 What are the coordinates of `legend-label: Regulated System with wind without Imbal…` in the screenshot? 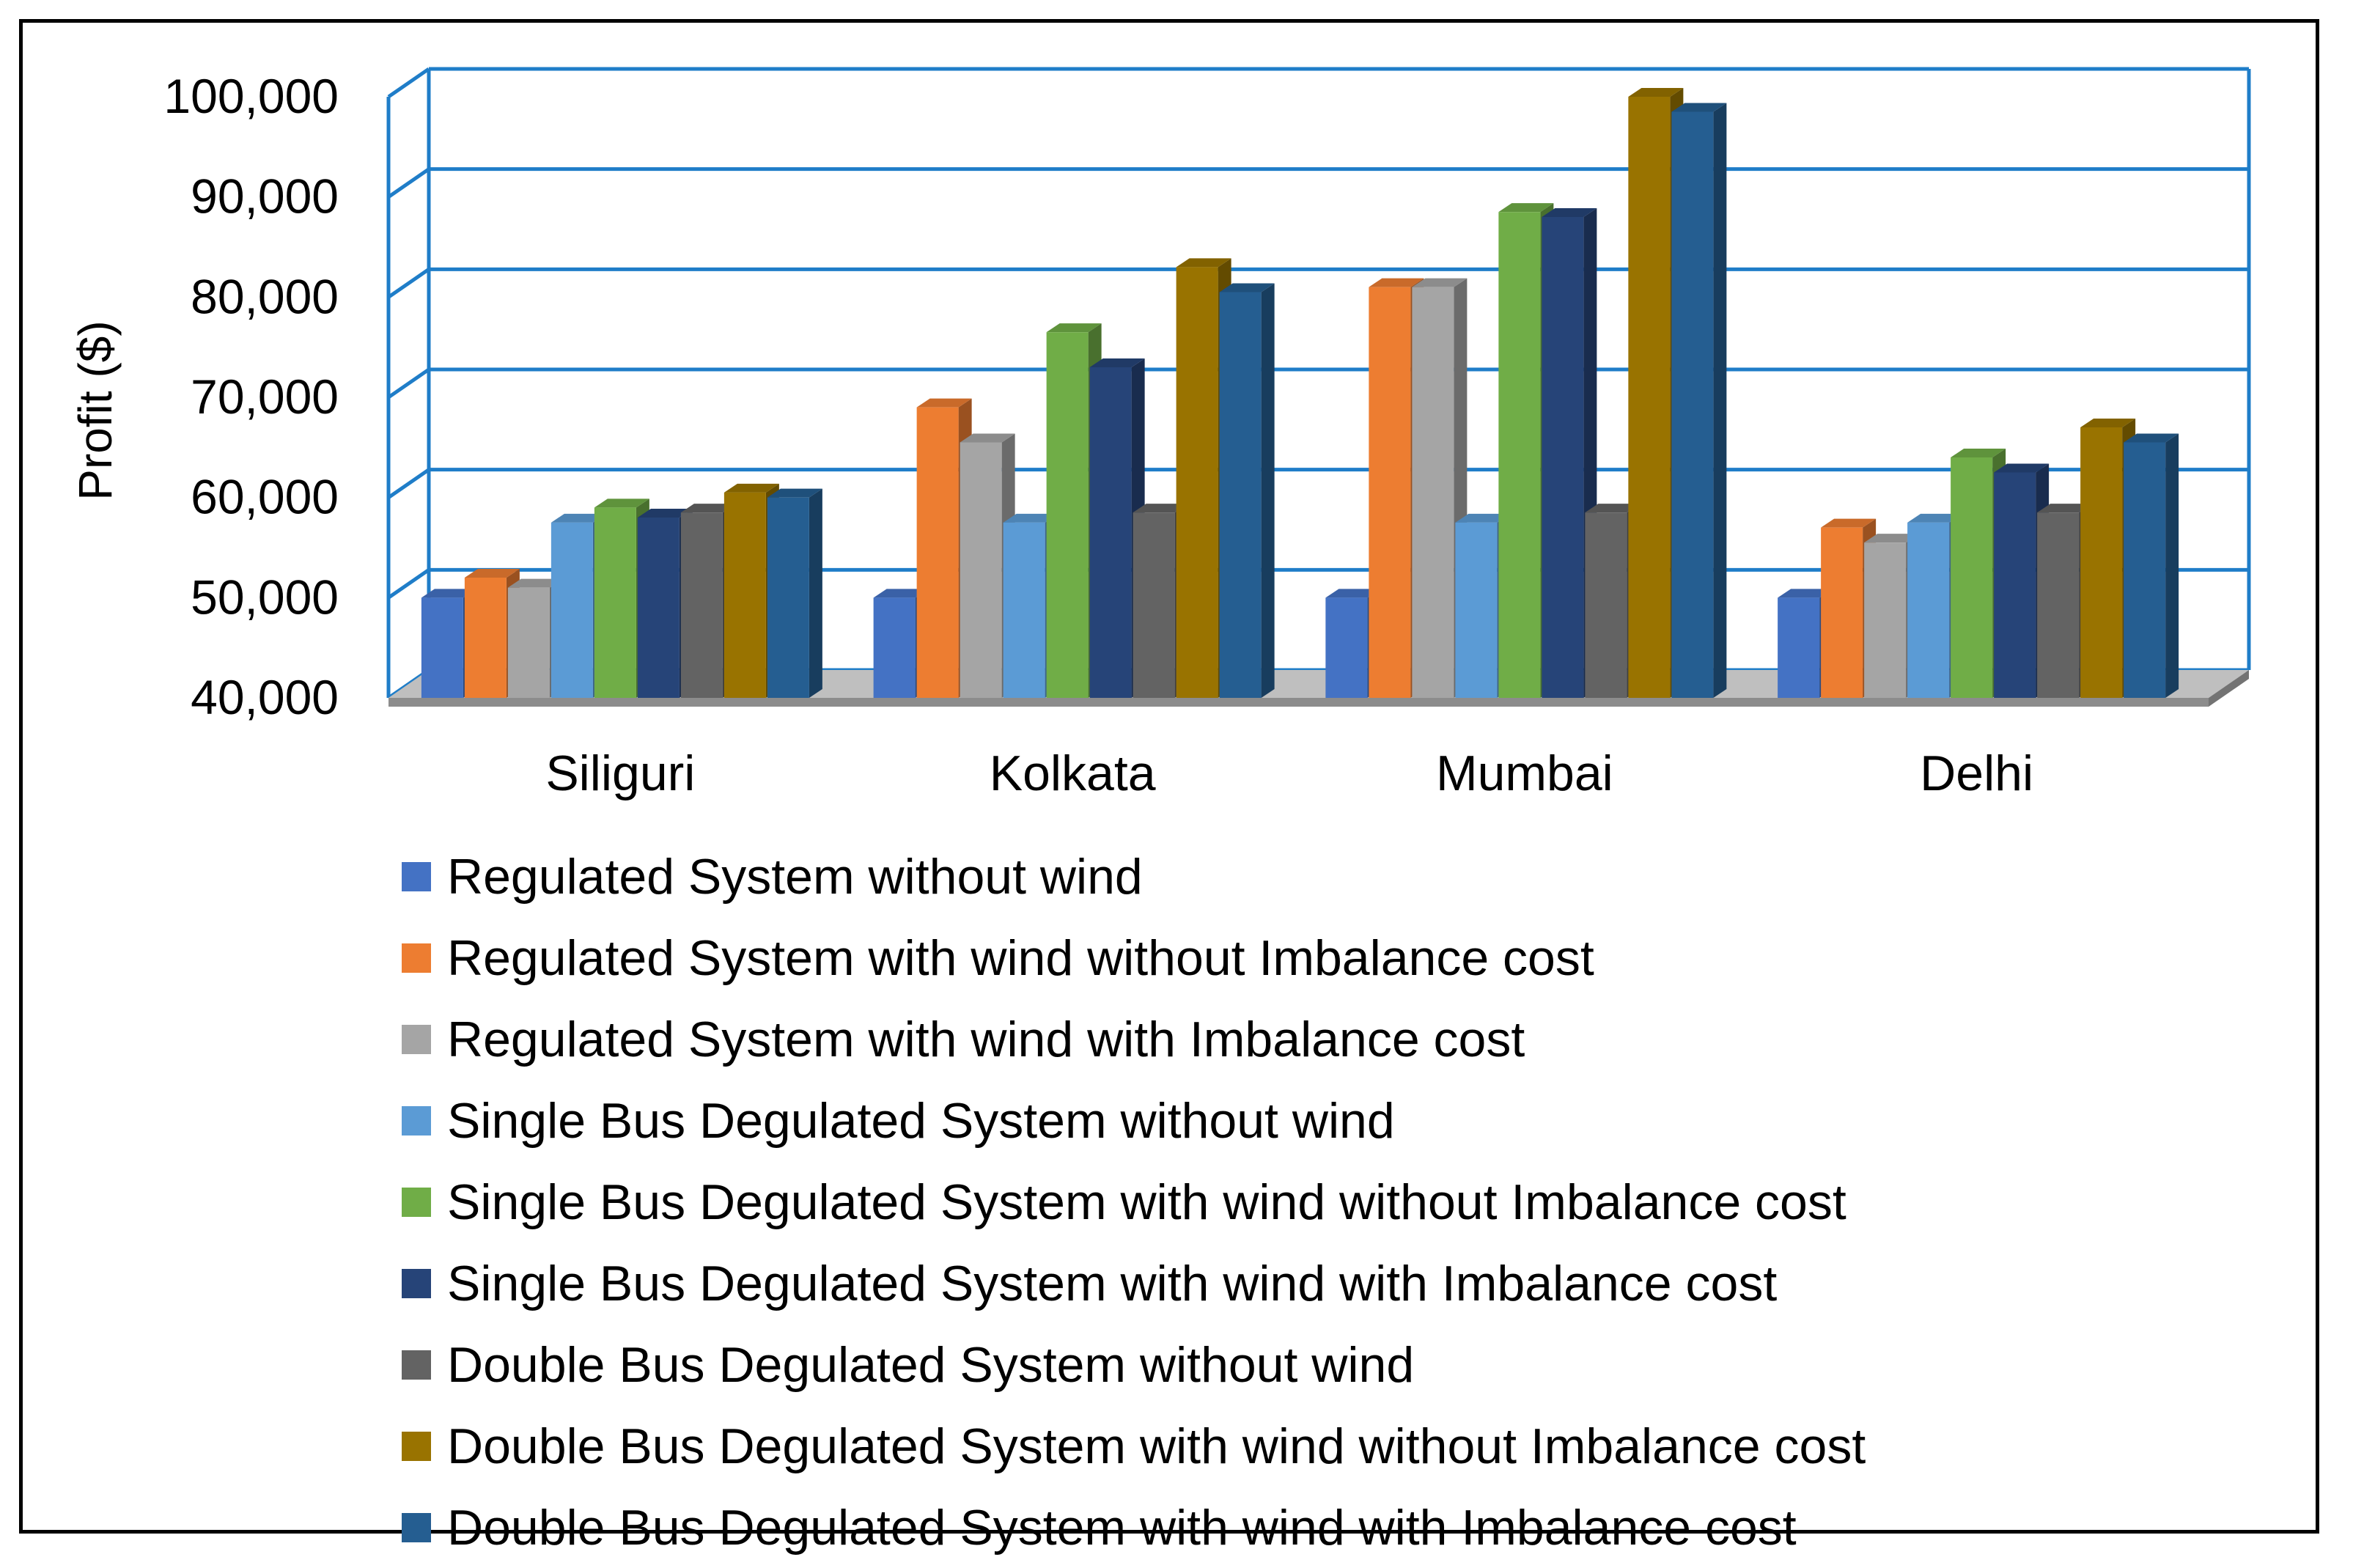 It's located at (1021, 958).